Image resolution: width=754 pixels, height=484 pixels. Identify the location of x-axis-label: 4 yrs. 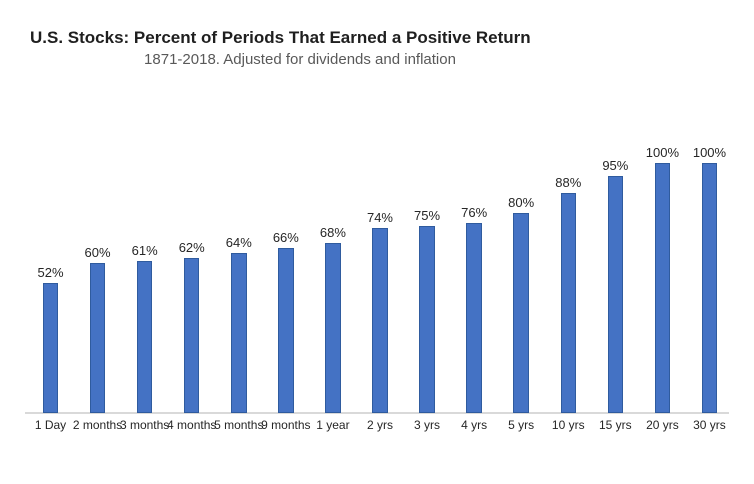
(474, 425).